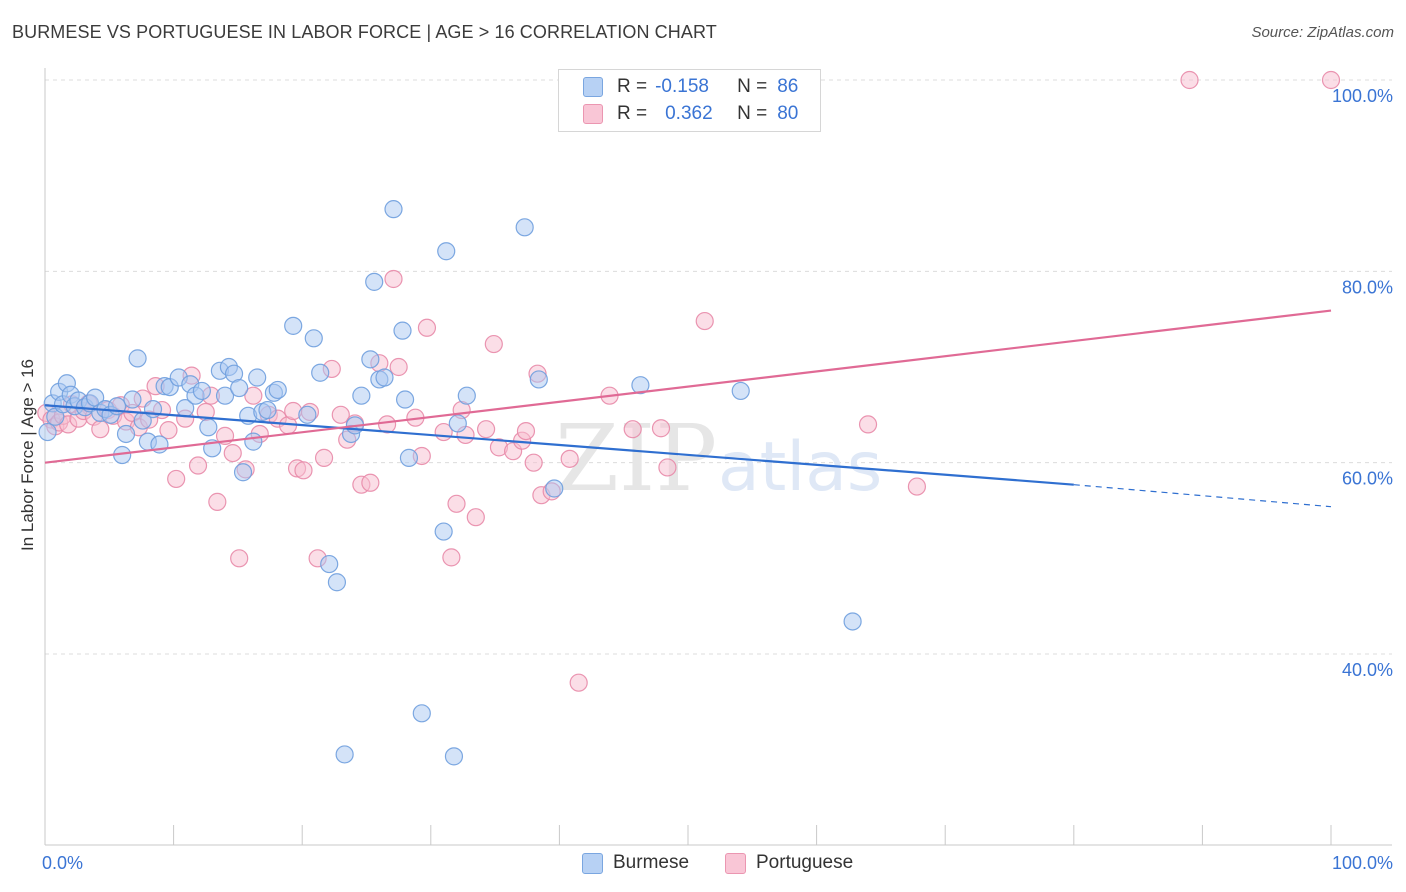 The height and width of the screenshot is (892, 1406). What do you see at coordinates (689, 100) in the screenshot?
I see `correlation-legend: R = -0.158 N = 86 R = 0.362 N = 80` at bounding box center [689, 100].